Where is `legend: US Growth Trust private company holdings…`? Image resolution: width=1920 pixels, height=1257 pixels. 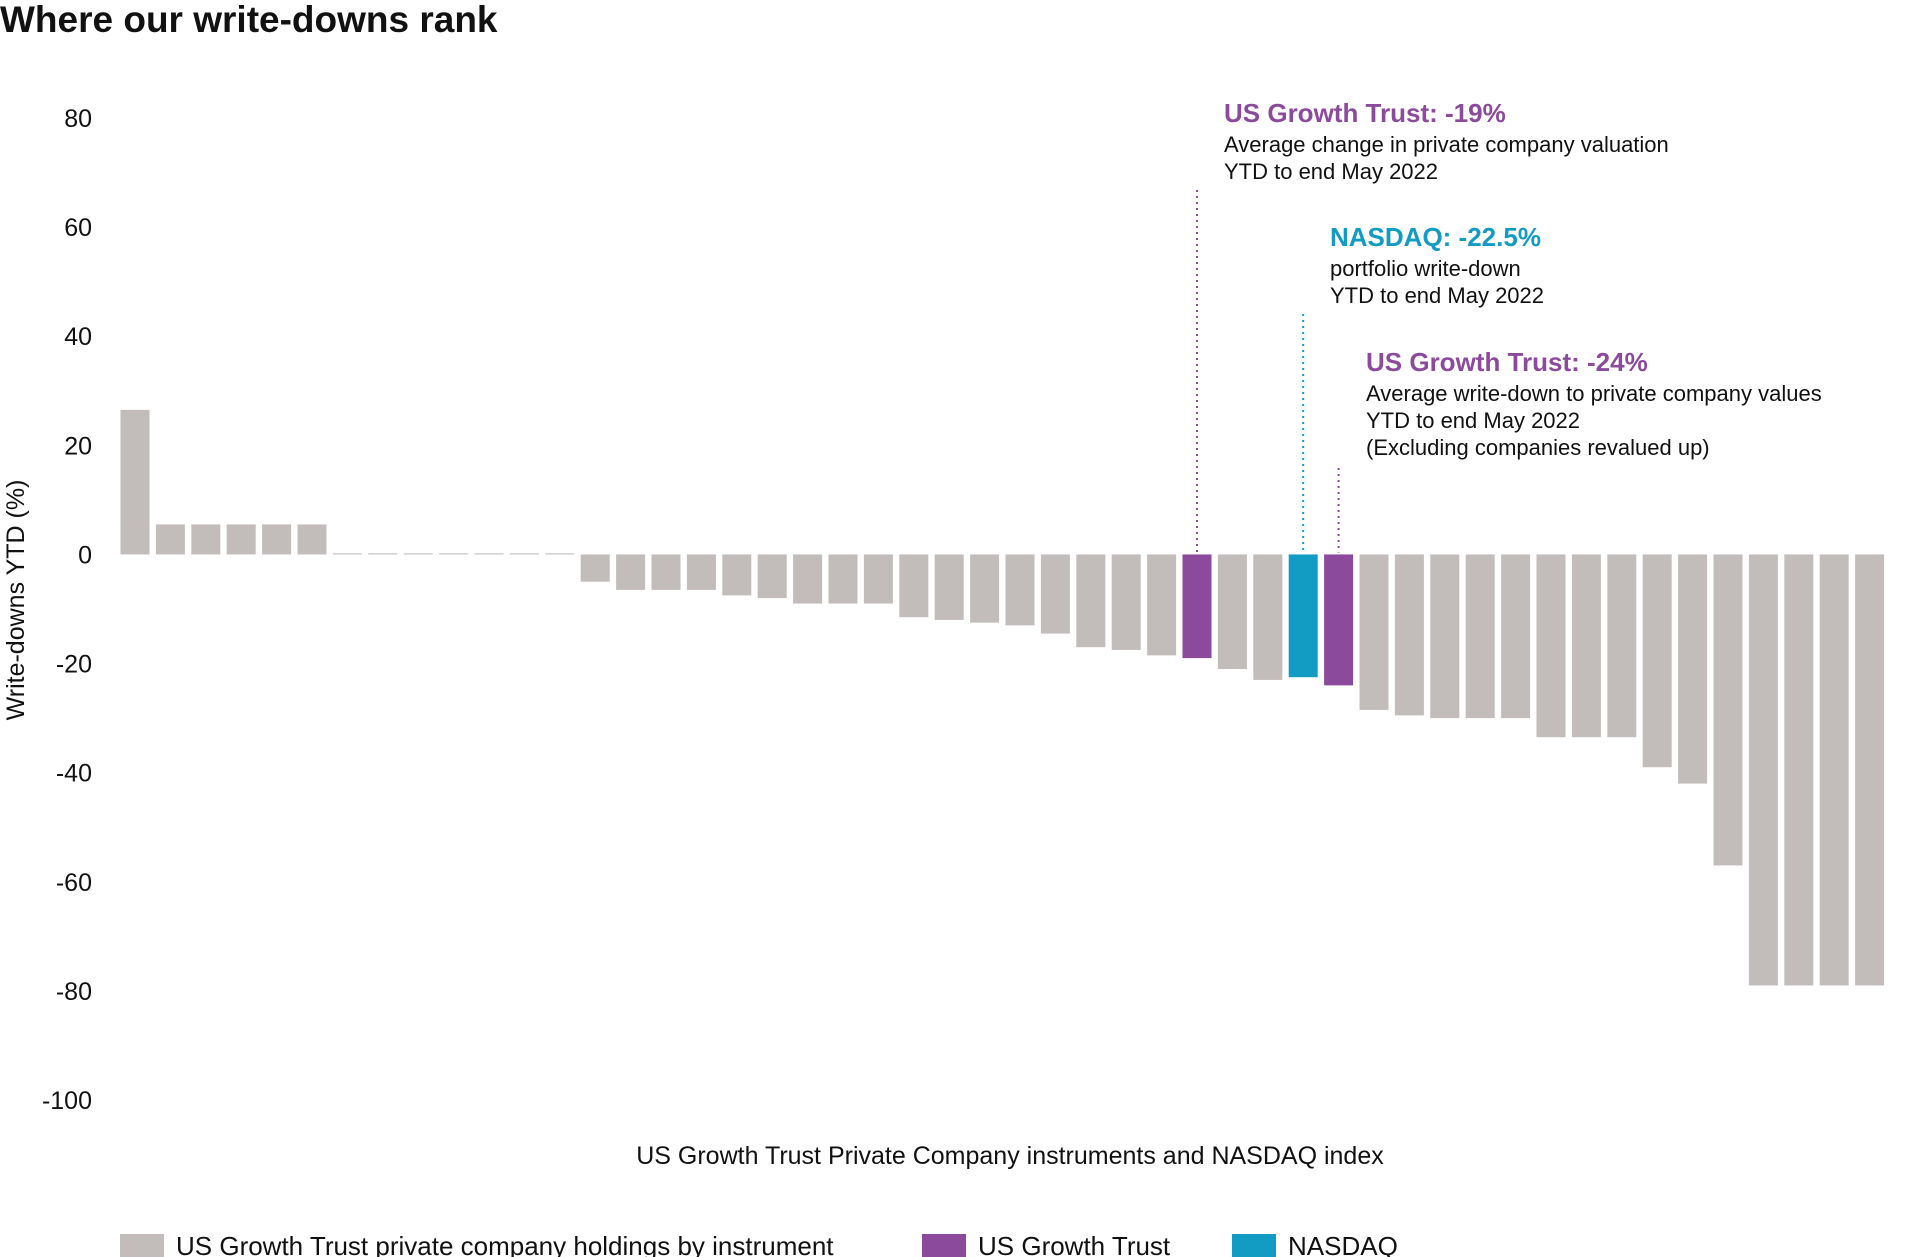 legend: US Growth Trust private company holdings… is located at coordinates (759, 1244).